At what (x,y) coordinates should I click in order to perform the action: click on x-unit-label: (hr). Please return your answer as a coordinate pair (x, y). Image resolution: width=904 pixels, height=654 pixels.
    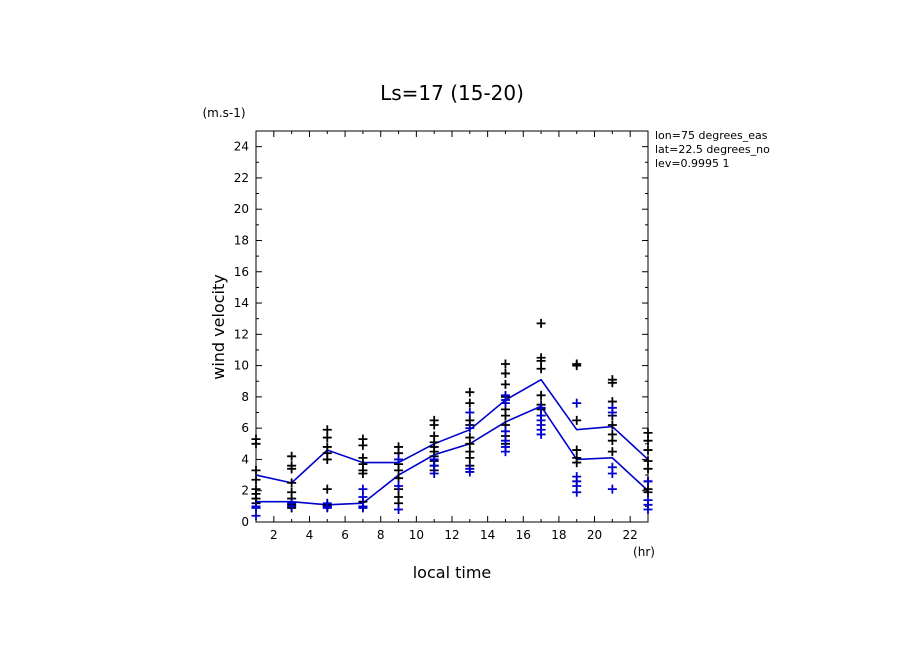
    Looking at the image, I should click on (644, 552).